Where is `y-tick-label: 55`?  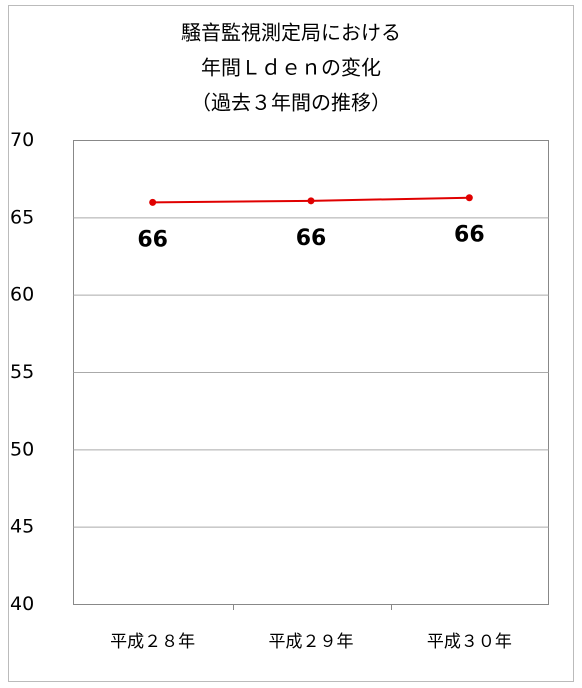 y-tick-label: 55 is located at coordinates (22, 372).